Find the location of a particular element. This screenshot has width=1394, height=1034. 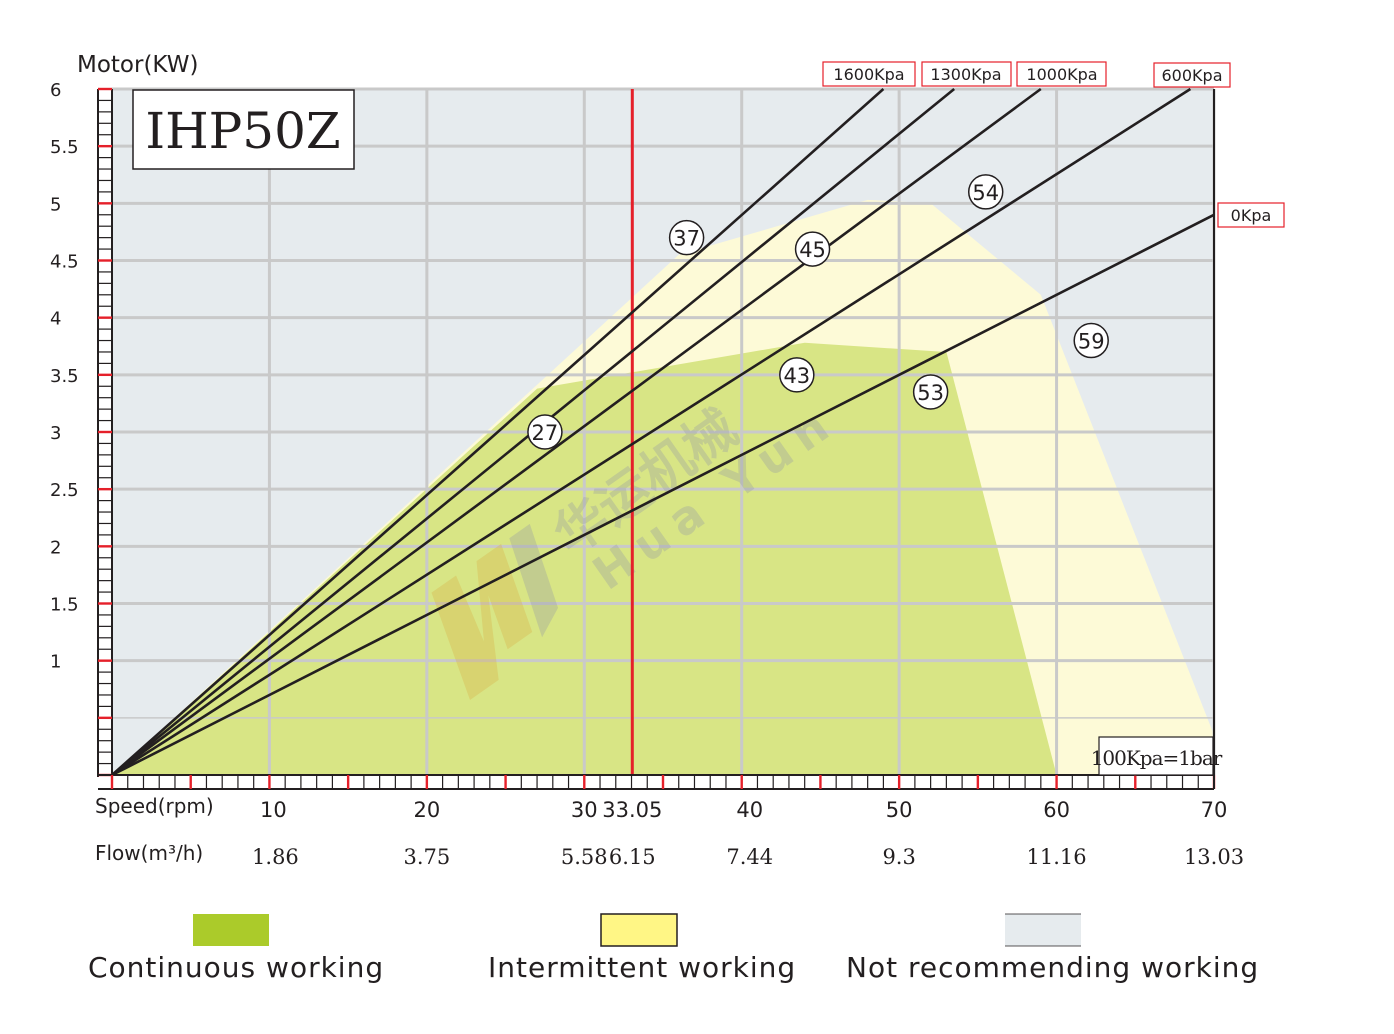

unit-note-text: 100Kpa=1bar is located at coordinates (1157, 758).